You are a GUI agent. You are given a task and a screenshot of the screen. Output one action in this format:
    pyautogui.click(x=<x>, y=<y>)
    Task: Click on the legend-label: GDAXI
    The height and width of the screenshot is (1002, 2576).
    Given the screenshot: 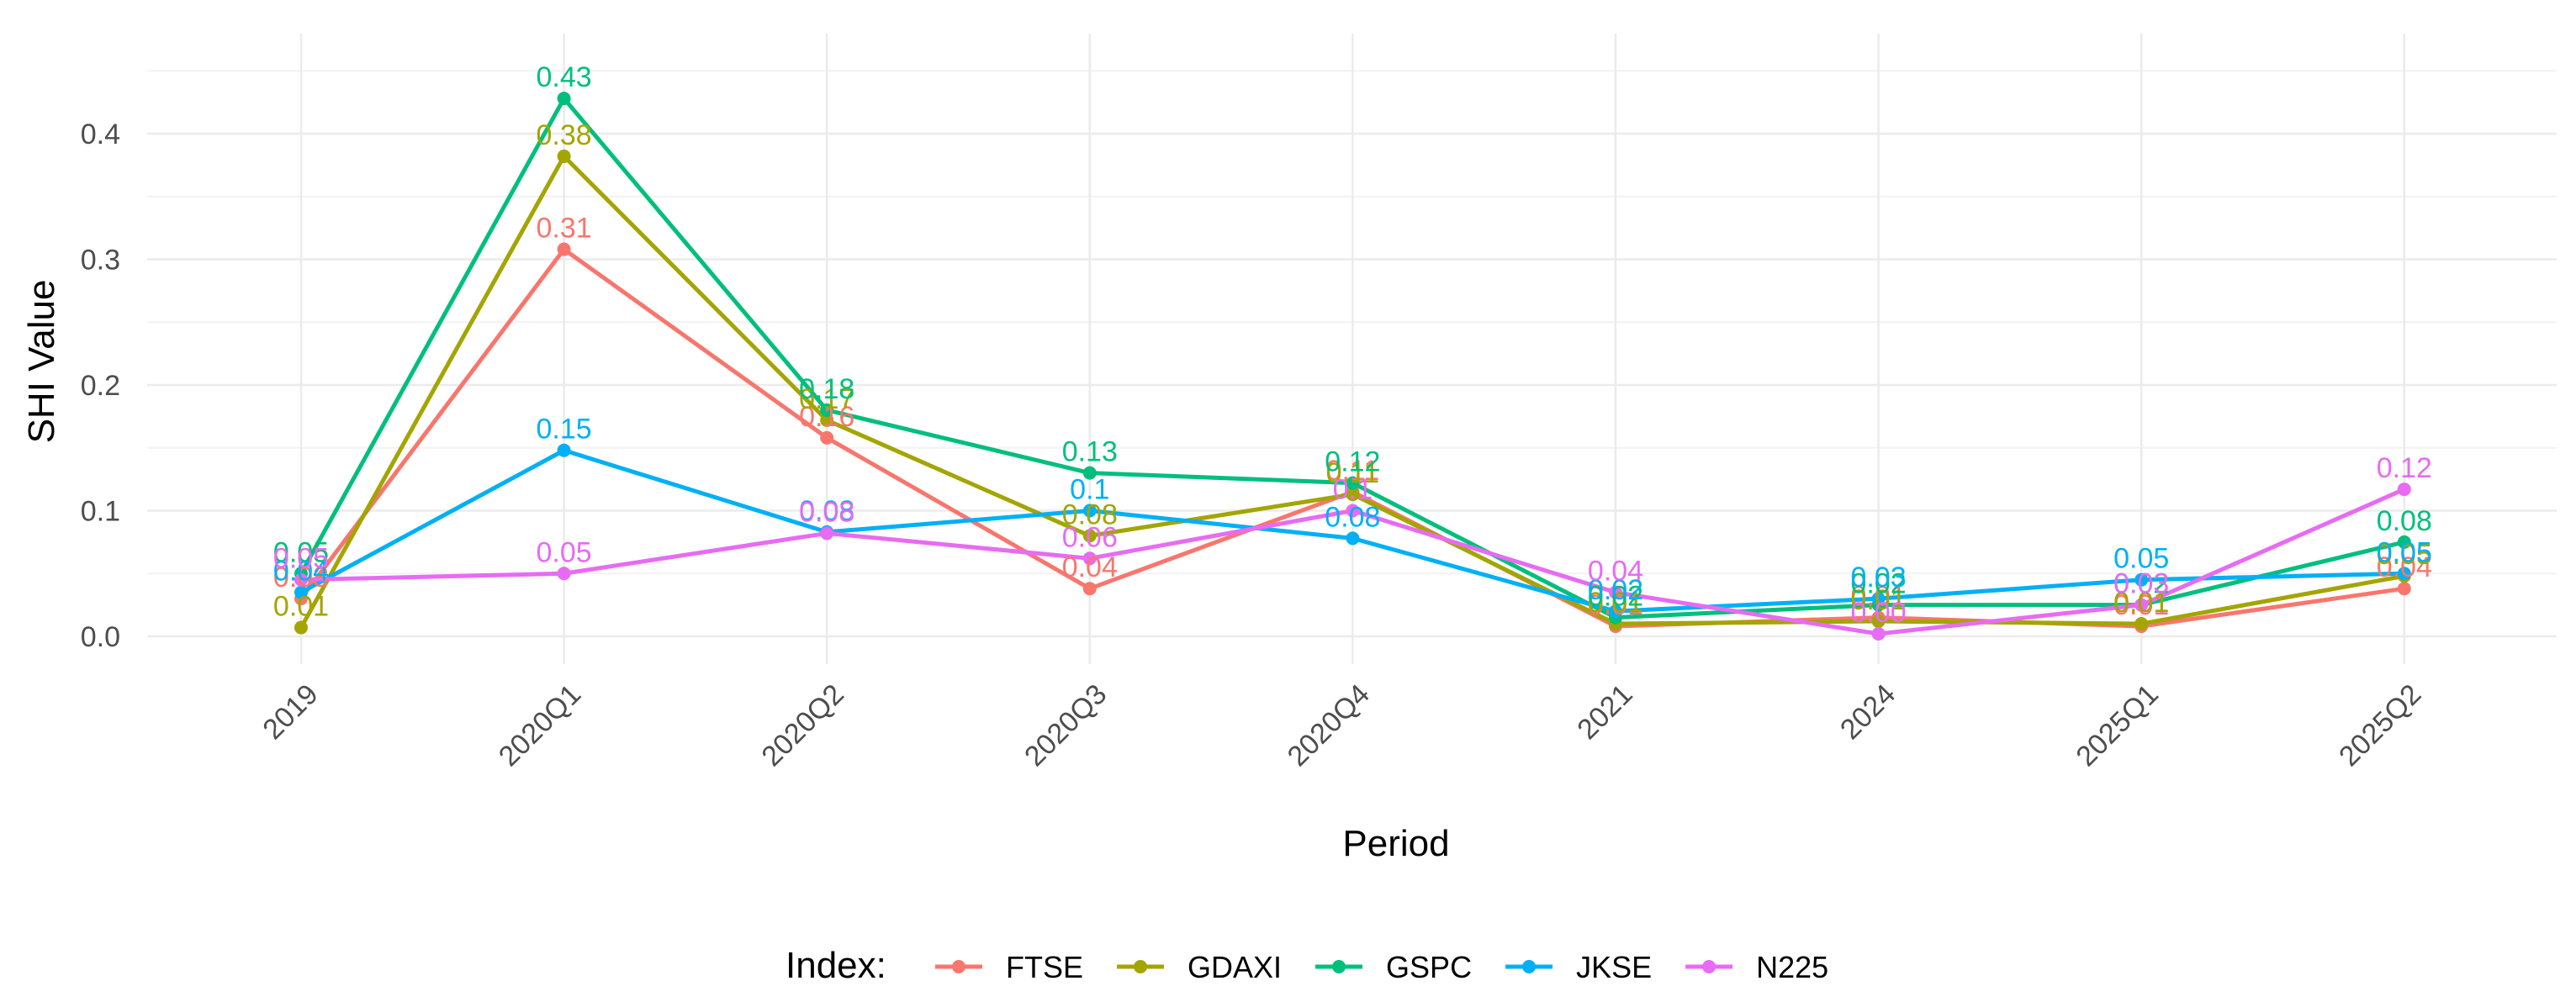 What is the action you would take?
    pyautogui.click(x=1234, y=967)
    